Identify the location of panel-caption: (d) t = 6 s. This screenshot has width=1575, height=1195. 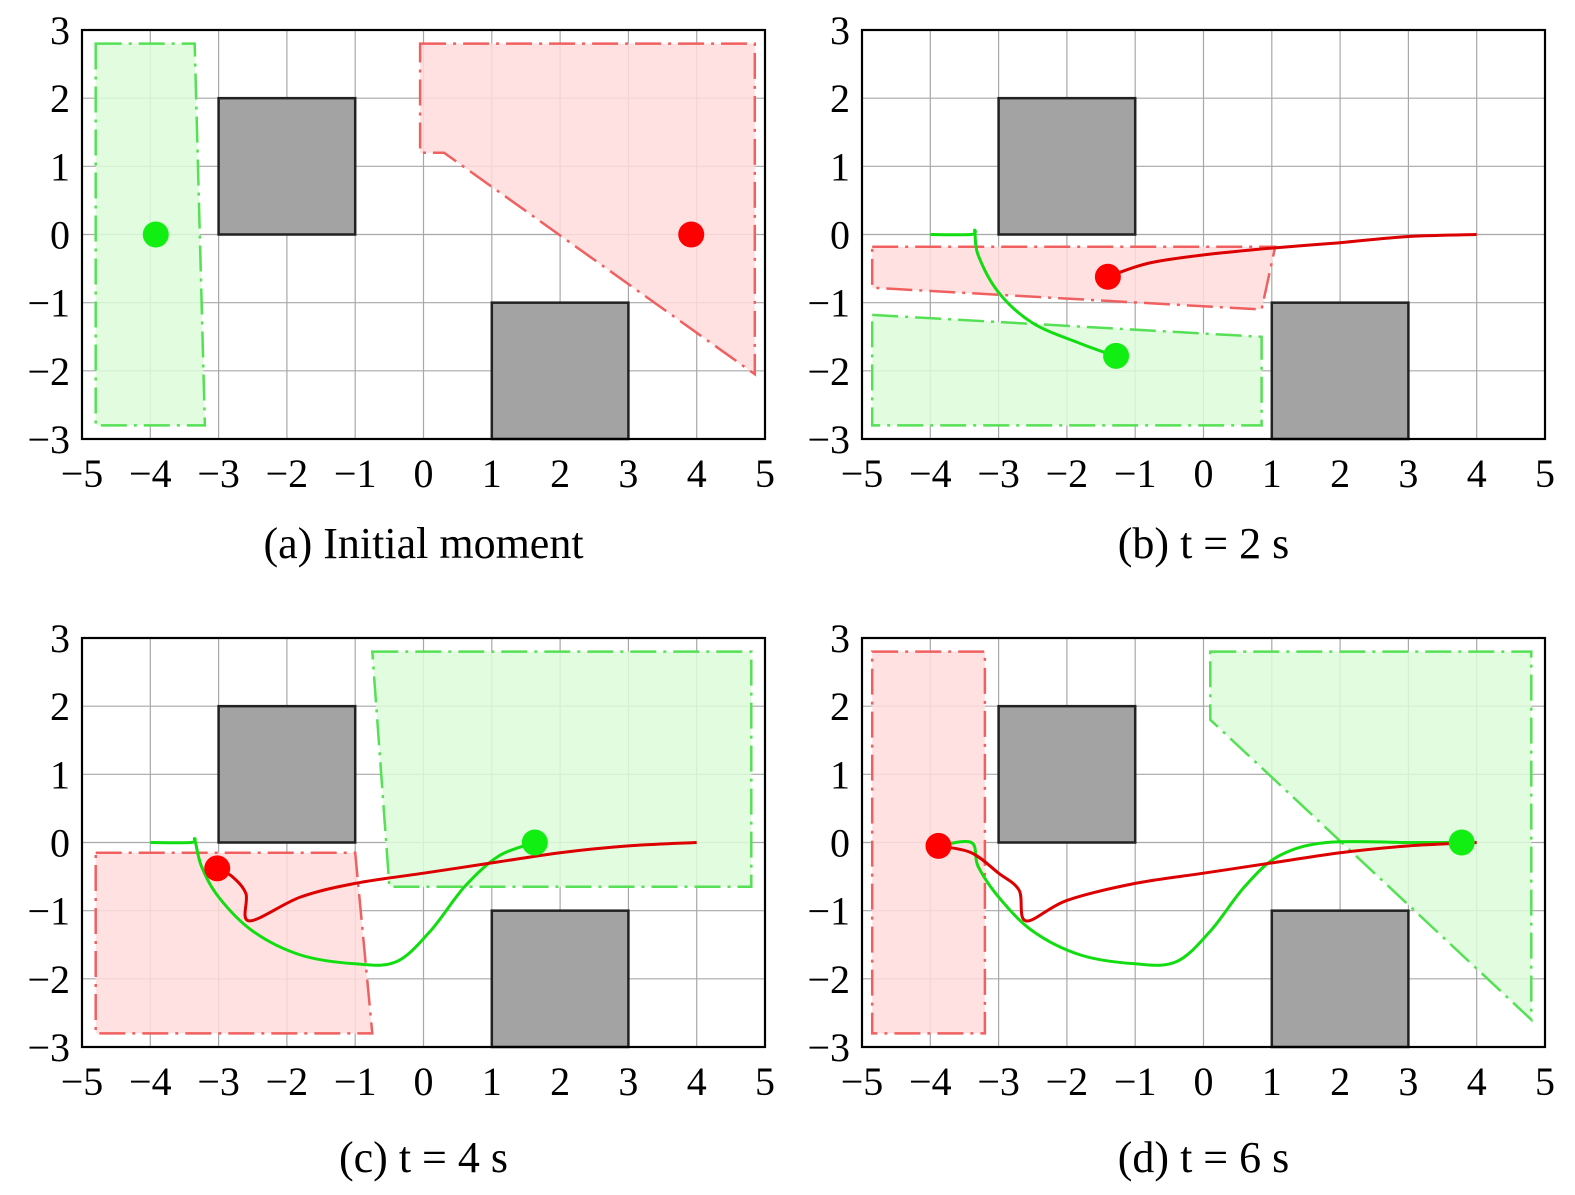
(1203, 1157).